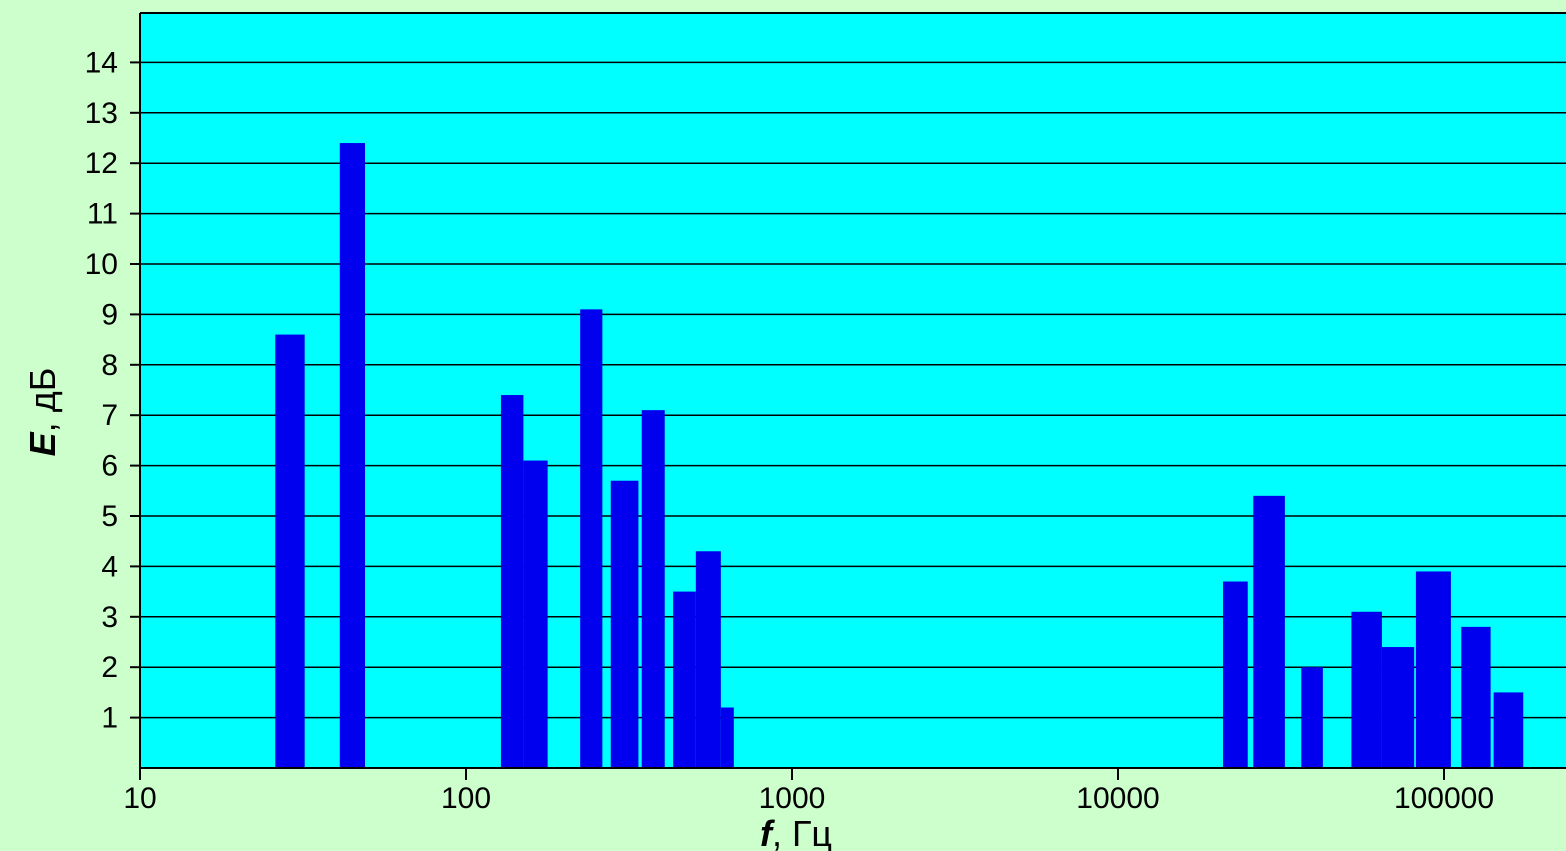 The width and height of the screenshot is (1566, 851). What do you see at coordinates (792, 798) in the screenshot?
I see `x-tick-label: 1000` at bounding box center [792, 798].